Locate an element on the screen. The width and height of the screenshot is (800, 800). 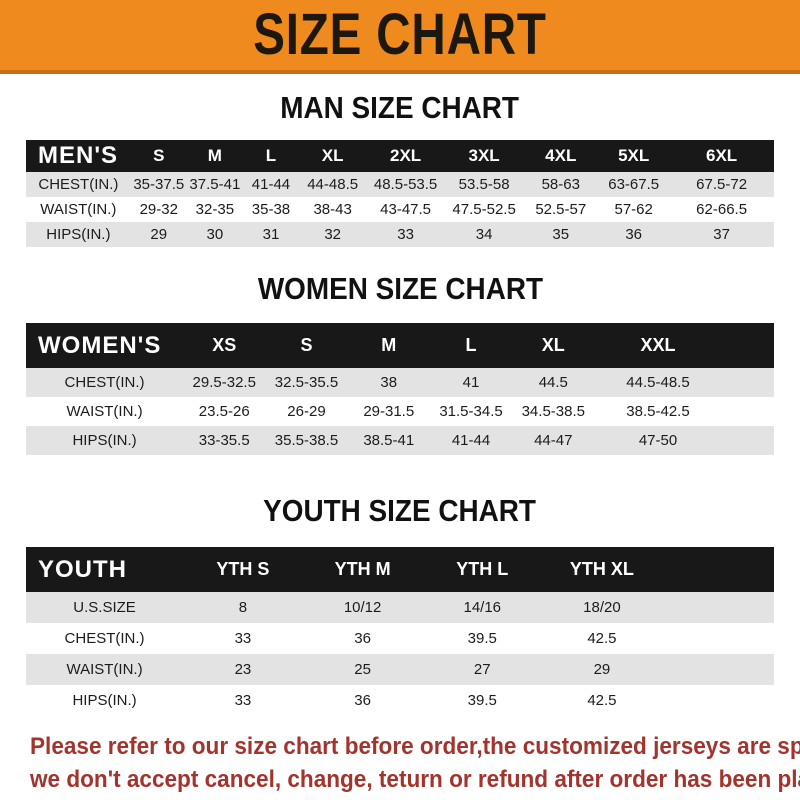
section-heading: YOUTH SIZE CHART is located at coordinates (400, 501).